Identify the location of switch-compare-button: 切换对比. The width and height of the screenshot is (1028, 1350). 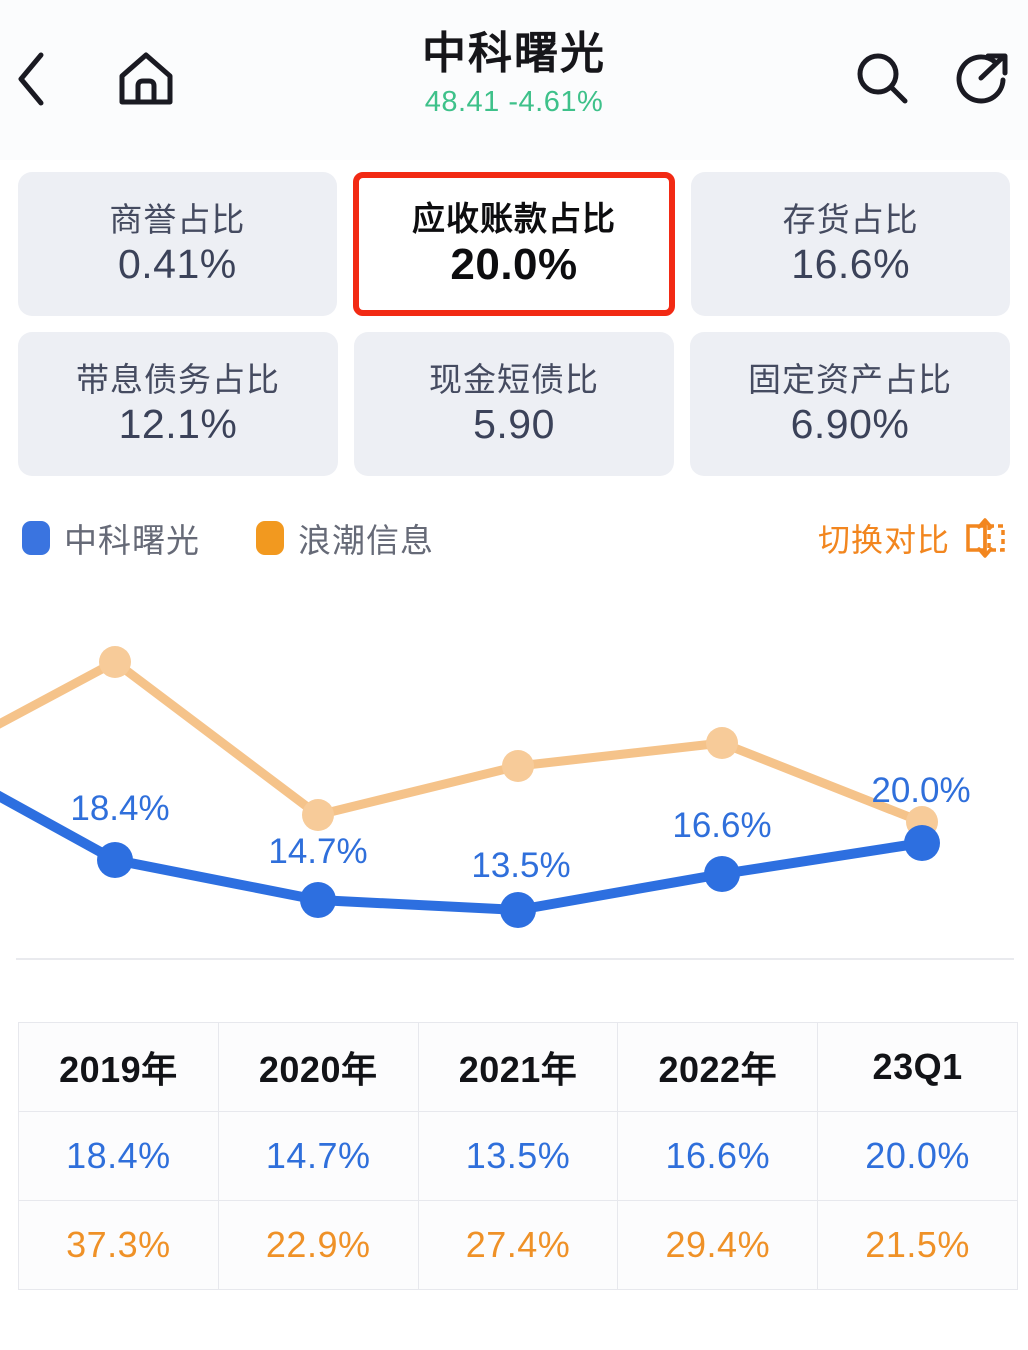
(912, 538).